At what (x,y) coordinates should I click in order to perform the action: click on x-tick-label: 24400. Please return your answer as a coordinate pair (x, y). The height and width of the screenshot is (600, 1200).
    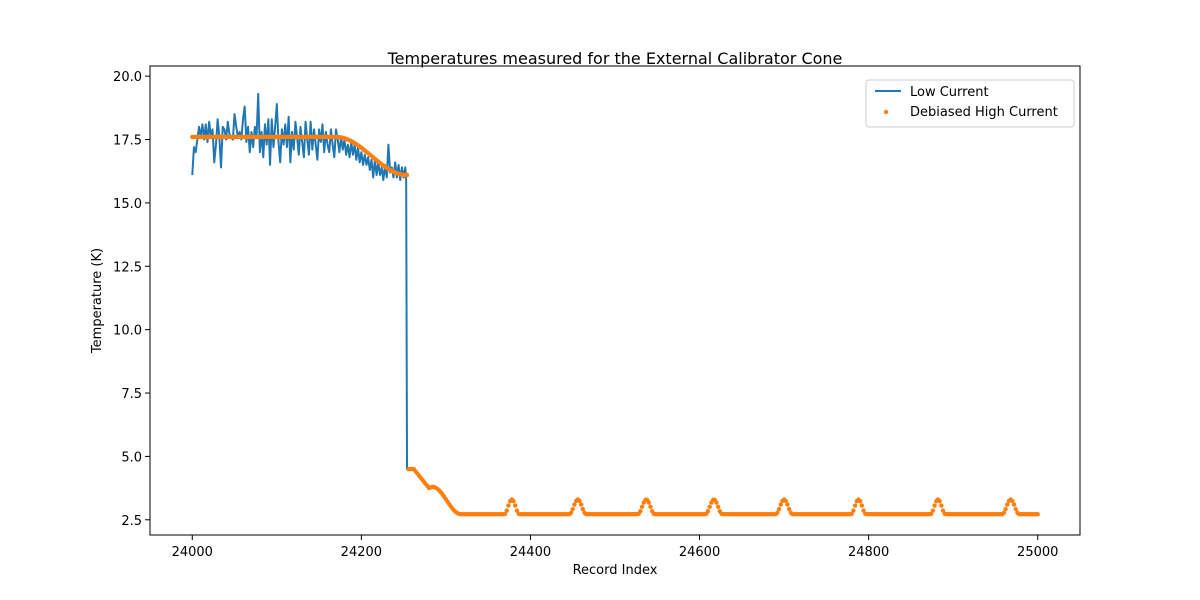
    Looking at the image, I should click on (530, 552).